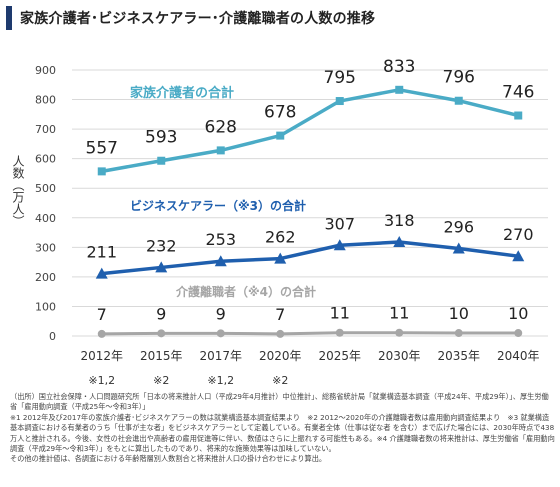  I want to click on data-label: 795, so click(340, 78).